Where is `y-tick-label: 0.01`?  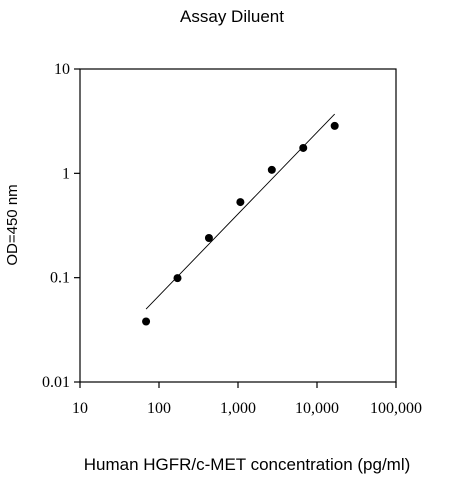 y-tick-label: 0.01 is located at coordinates (56, 382).